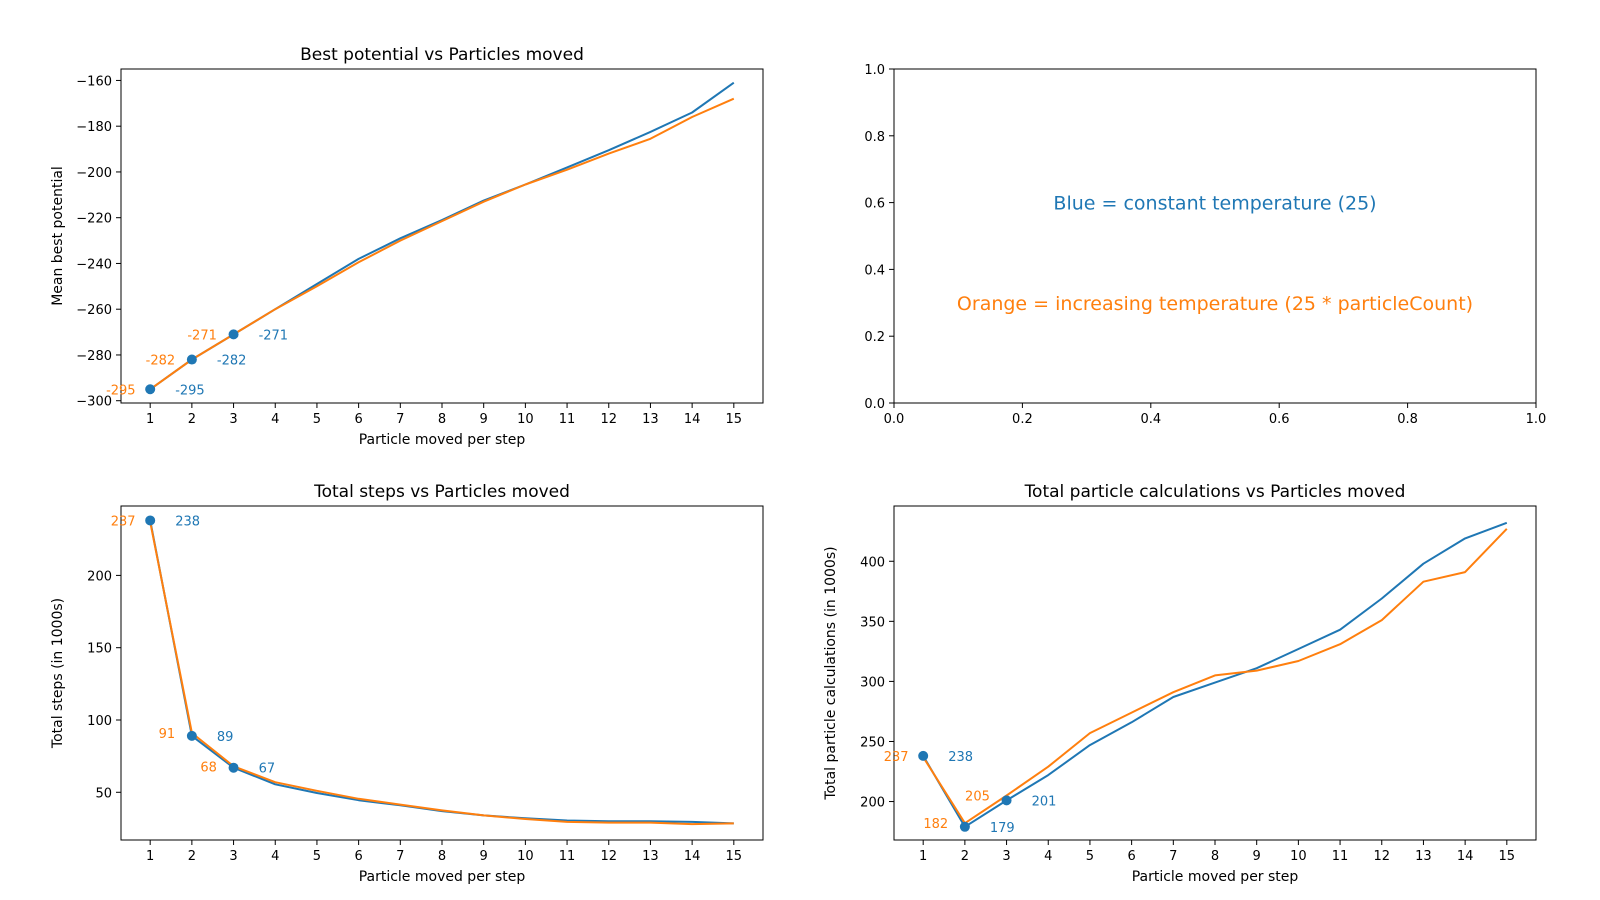 Image resolution: width=1600 pixels, height=900 pixels. Describe the element at coordinates (190, 390) in the screenshot. I see `data-label: -295` at that location.